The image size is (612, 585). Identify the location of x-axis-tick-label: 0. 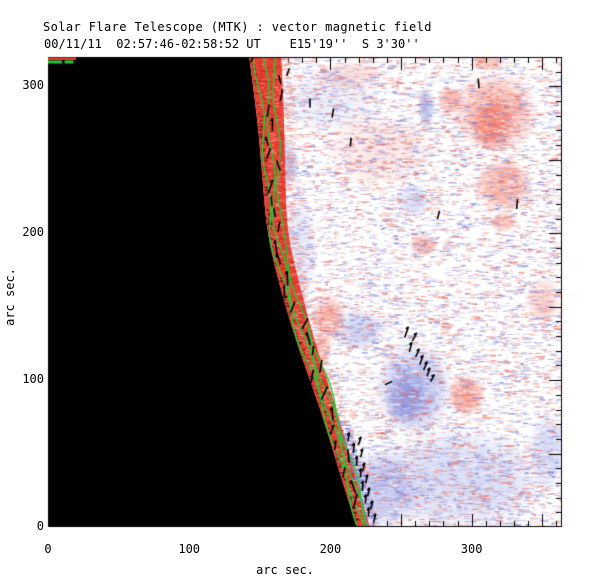
(48, 549).